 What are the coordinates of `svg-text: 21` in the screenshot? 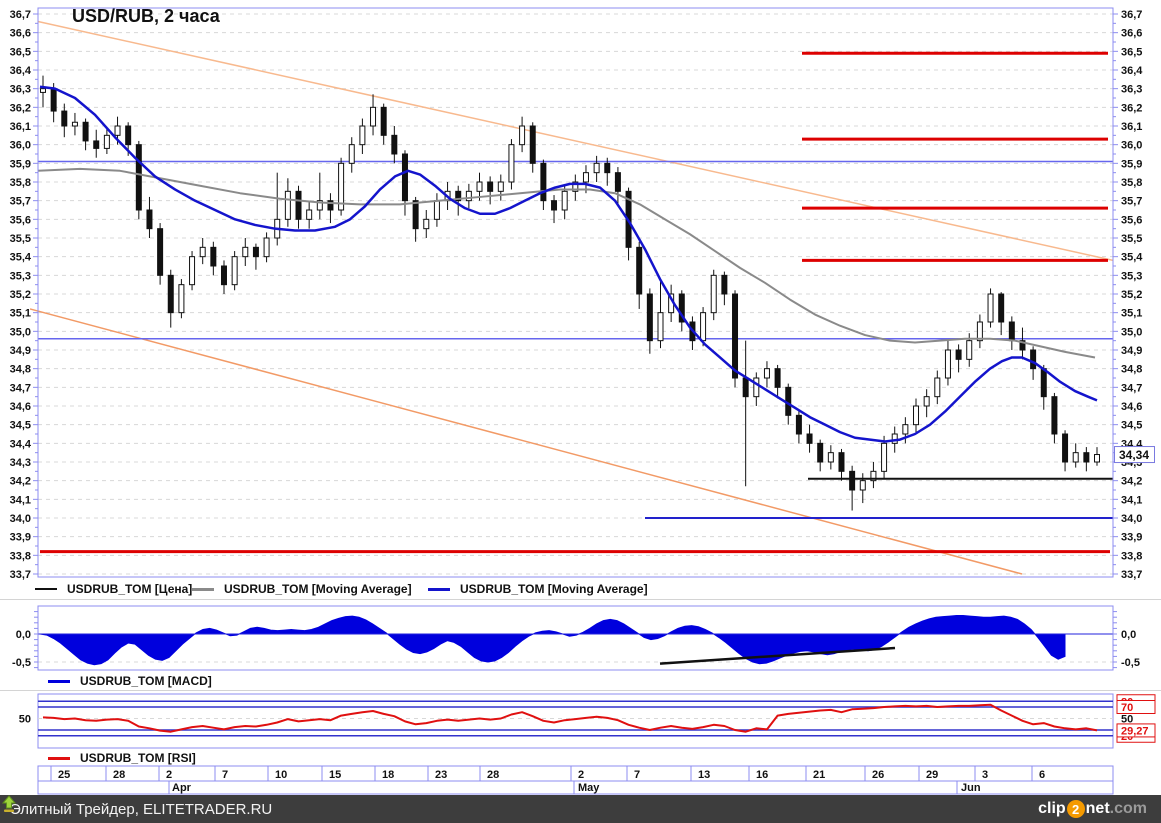 It's located at (819, 775).